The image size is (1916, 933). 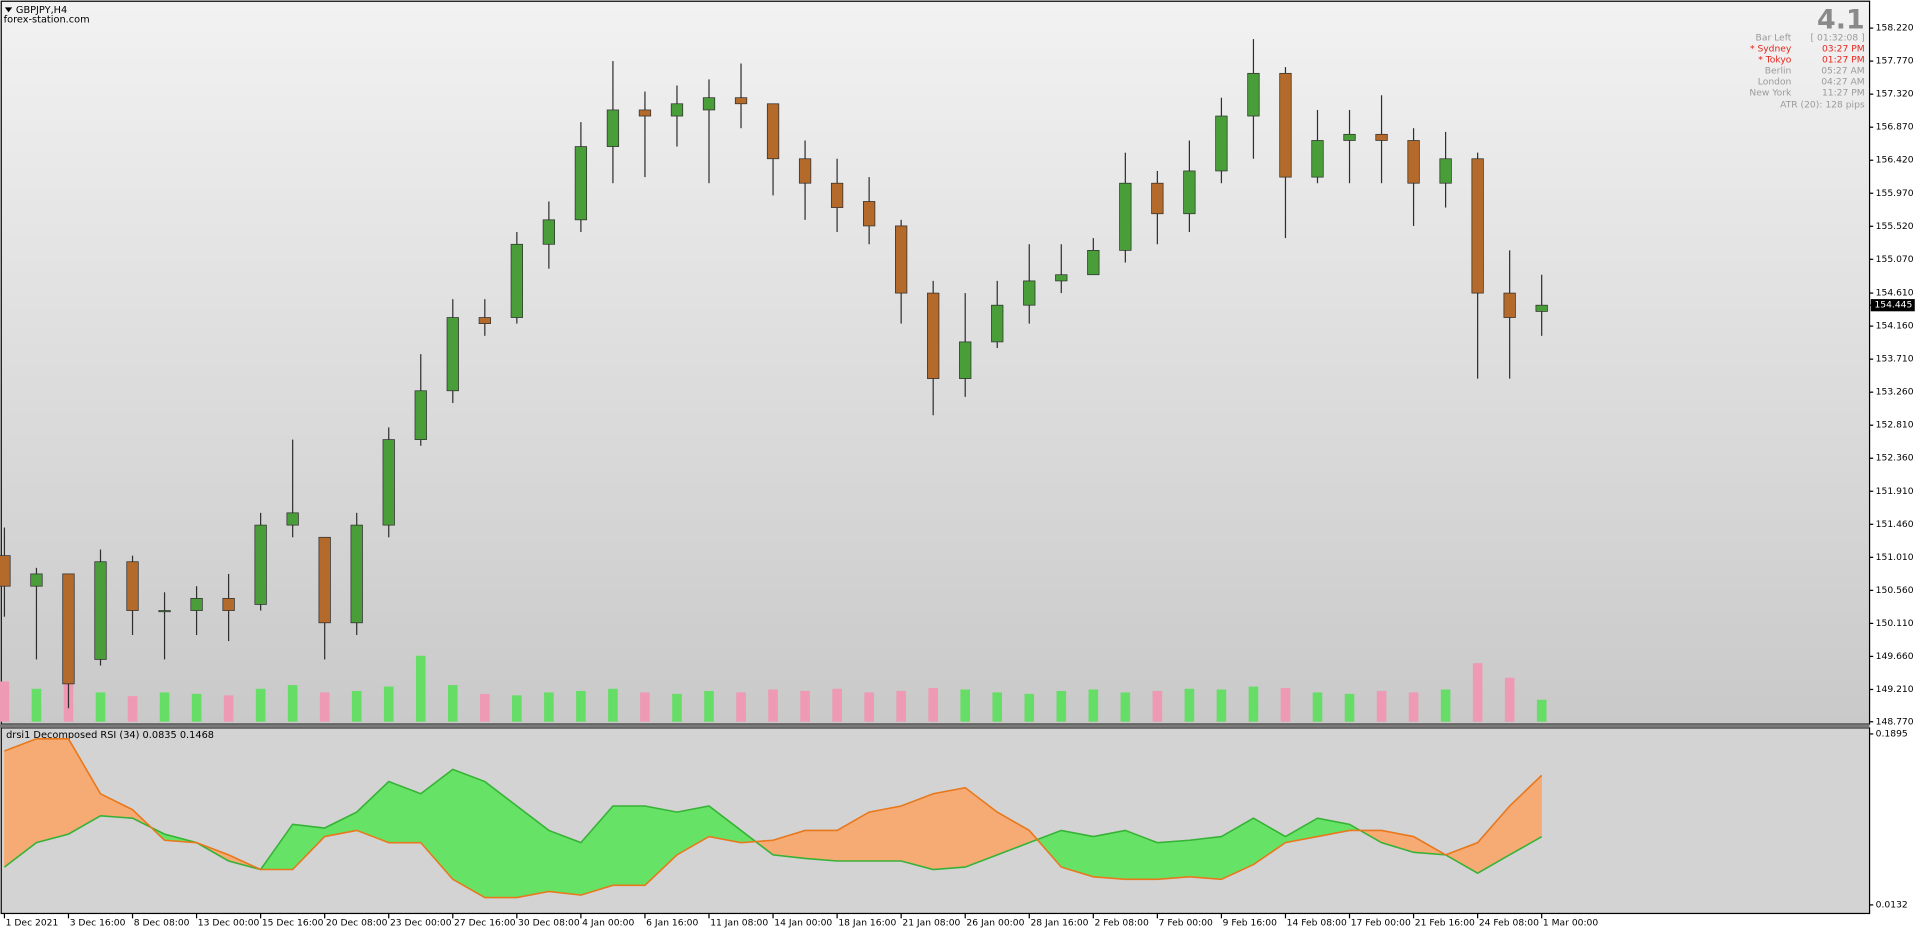 I want to click on y-tick-label: 158.220, so click(x=1895, y=28).